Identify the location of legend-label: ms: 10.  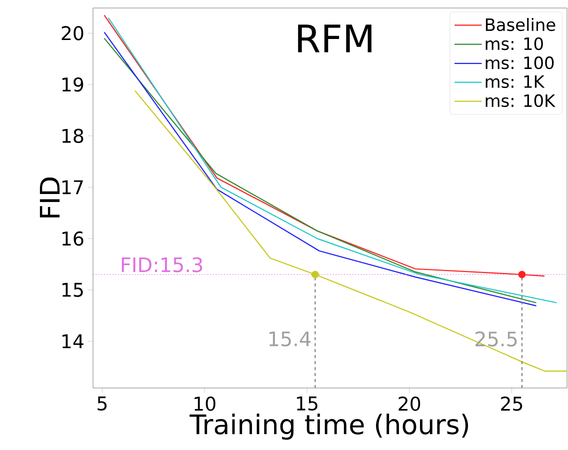
(514, 43).